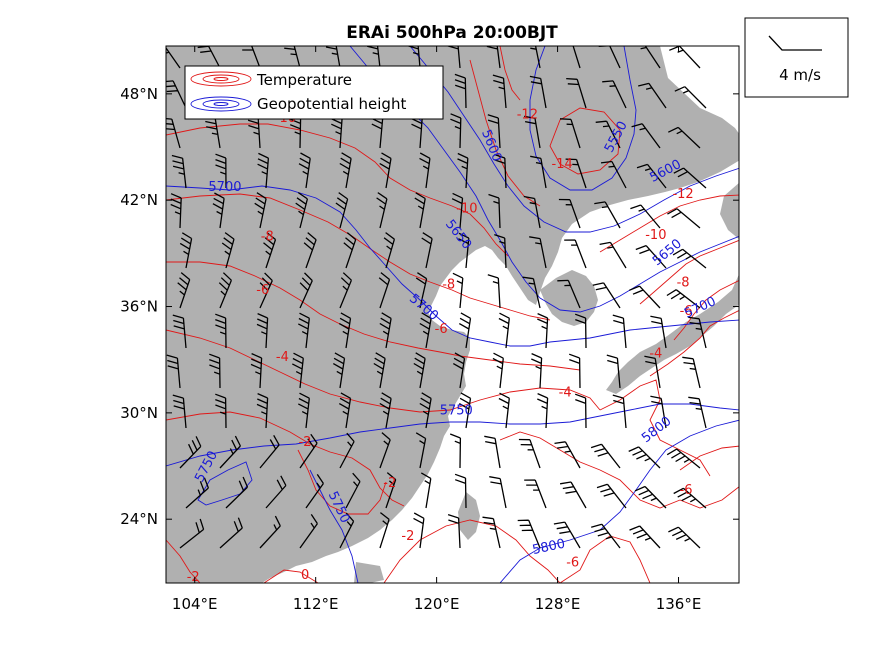 This screenshot has width=875, height=656. What do you see at coordinates (331, 104) in the screenshot?
I see `legend-label-height: Geopotential height` at bounding box center [331, 104].